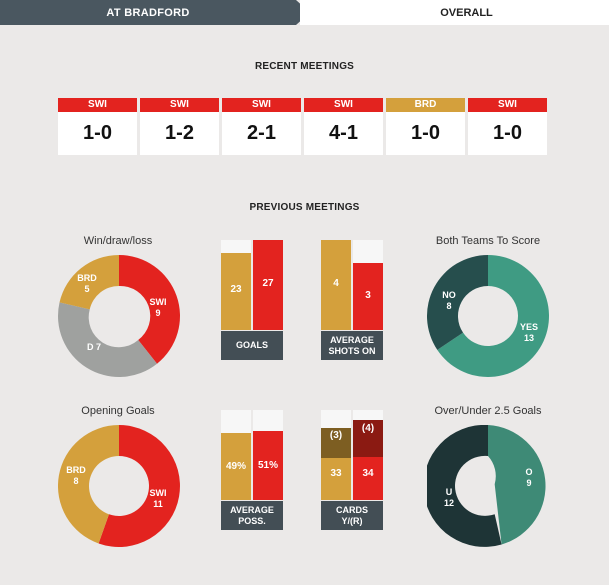 The image size is (609, 585). I want to click on wdl-donut: BRD 5 SWI 9 D 7, so click(119, 316).